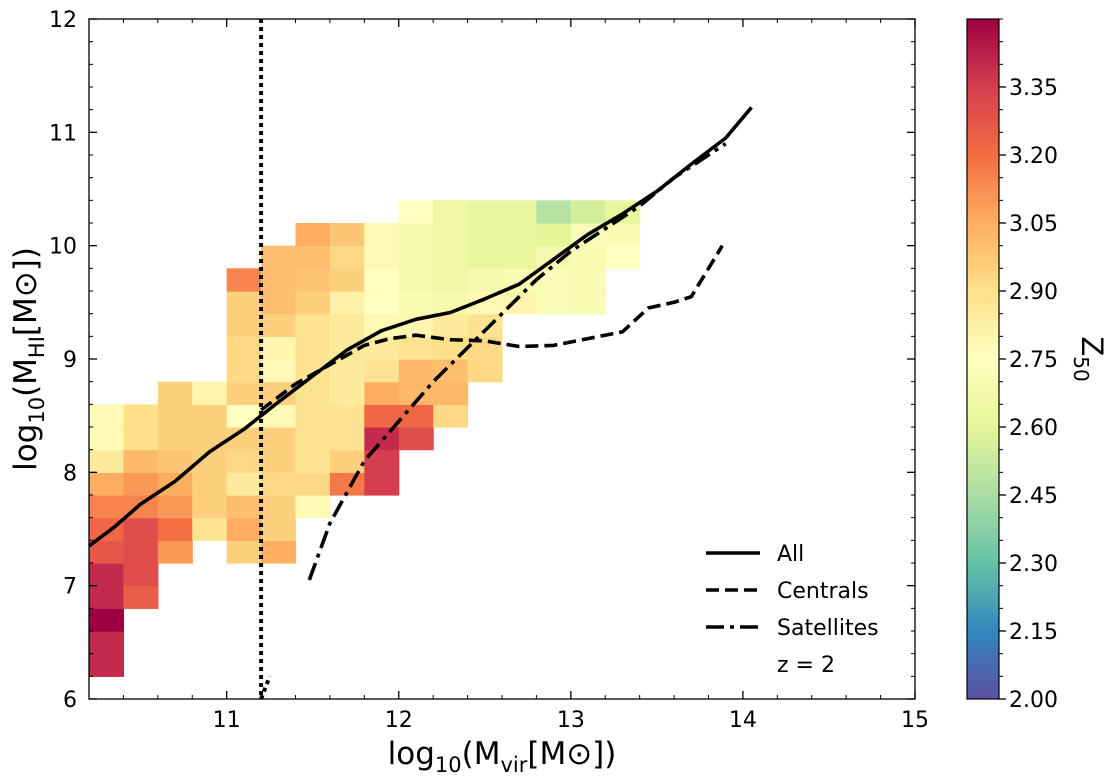 The width and height of the screenshot is (1112, 780). What do you see at coordinates (70, 700) in the screenshot?
I see `y-tick-label: 6` at bounding box center [70, 700].